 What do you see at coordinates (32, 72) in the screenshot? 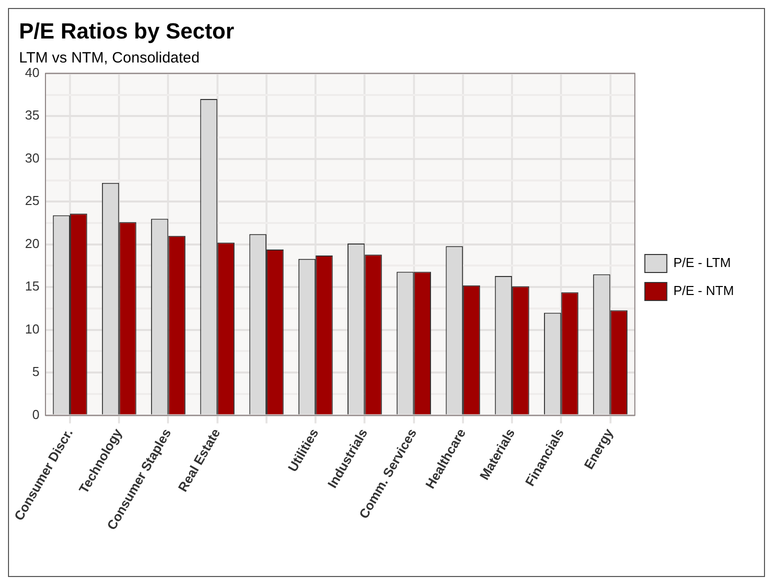
I see `y-tick-label: 40` at bounding box center [32, 72].